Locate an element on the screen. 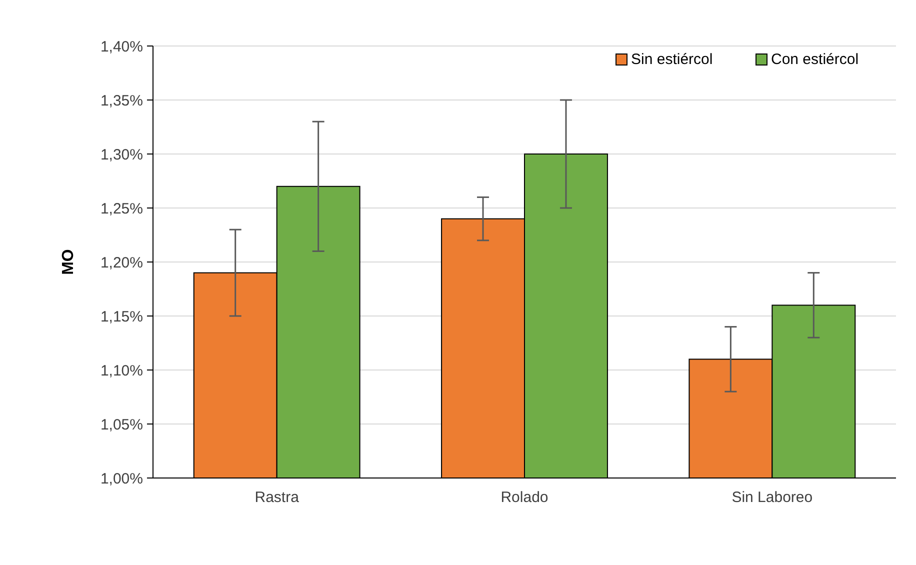 This screenshot has height=565, width=916. y-tick-label: 1,35% is located at coordinates (121, 101).